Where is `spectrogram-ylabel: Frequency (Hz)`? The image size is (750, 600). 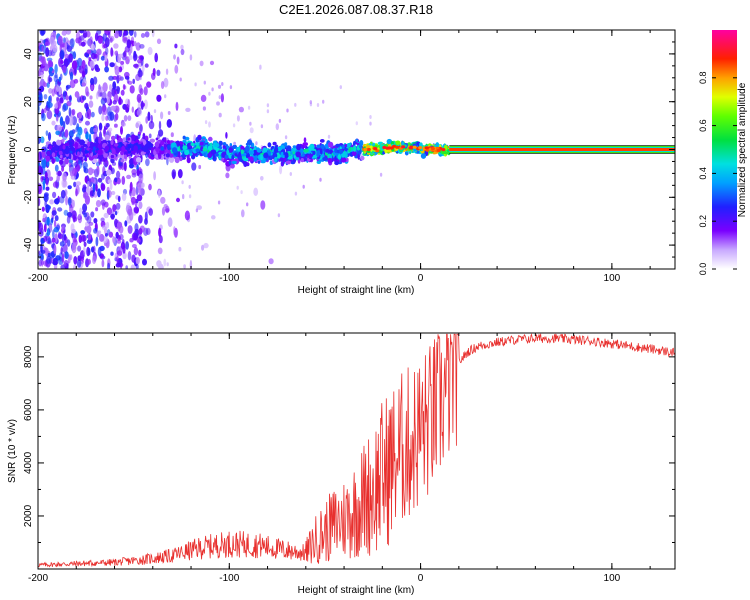
spectrogram-ylabel: Frequency (Hz) is located at coordinates (12, 150).